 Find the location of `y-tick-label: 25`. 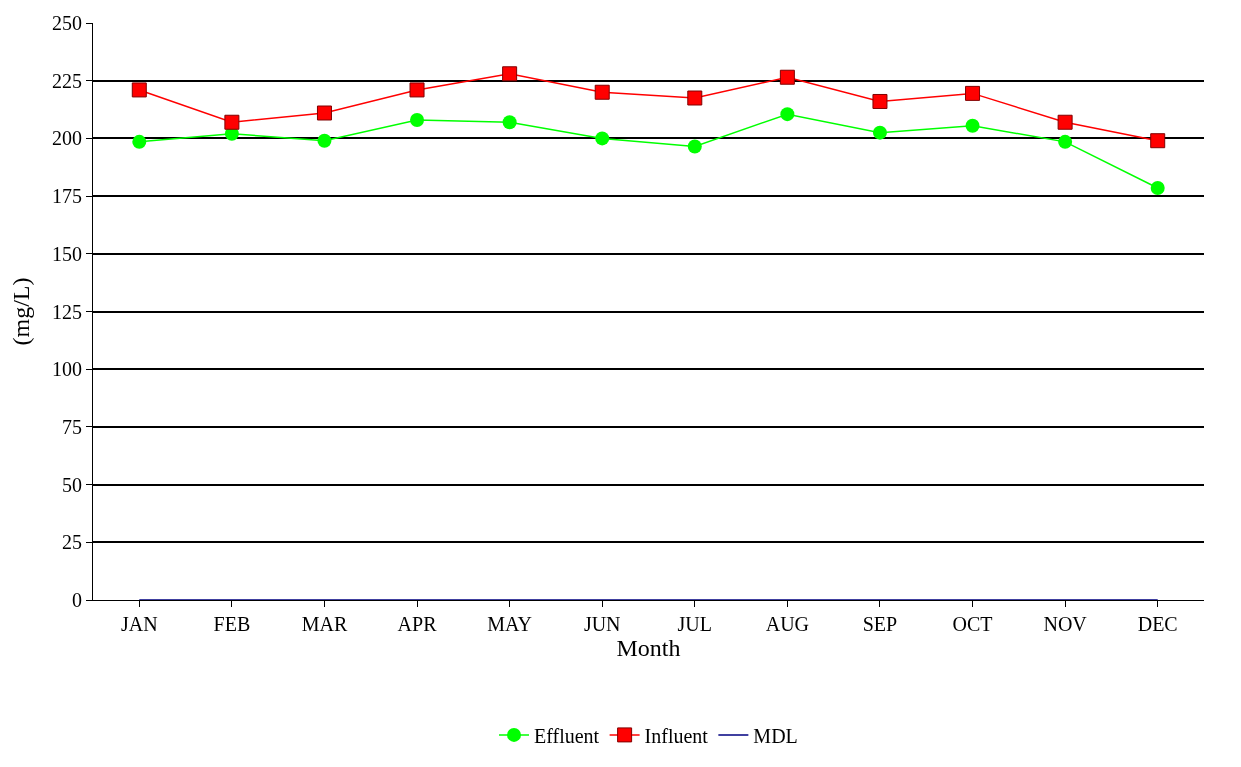

y-tick-label: 25 is located at coordinates (72, 542).